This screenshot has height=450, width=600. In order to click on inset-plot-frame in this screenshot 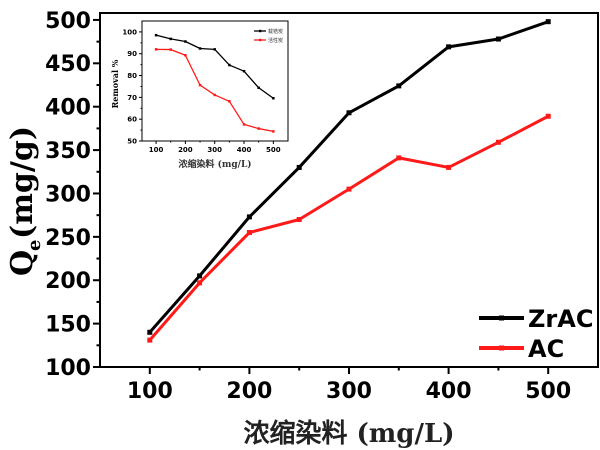, I will do `click(215, 81)`.